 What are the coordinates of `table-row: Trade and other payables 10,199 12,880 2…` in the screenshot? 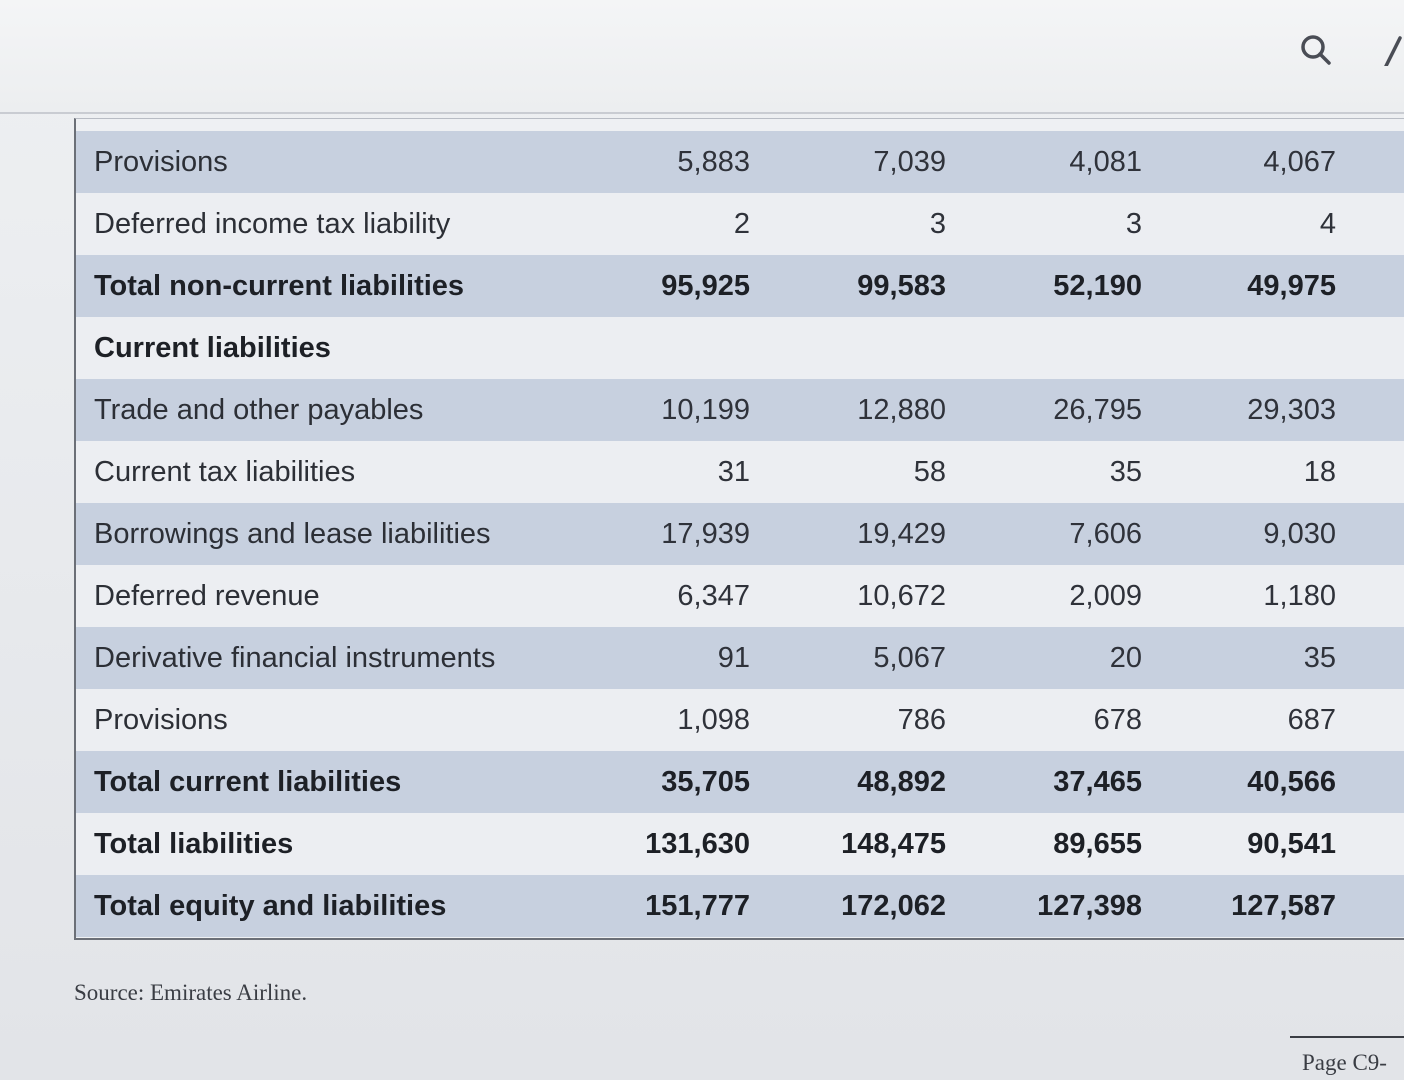 It's located at (740, 410).